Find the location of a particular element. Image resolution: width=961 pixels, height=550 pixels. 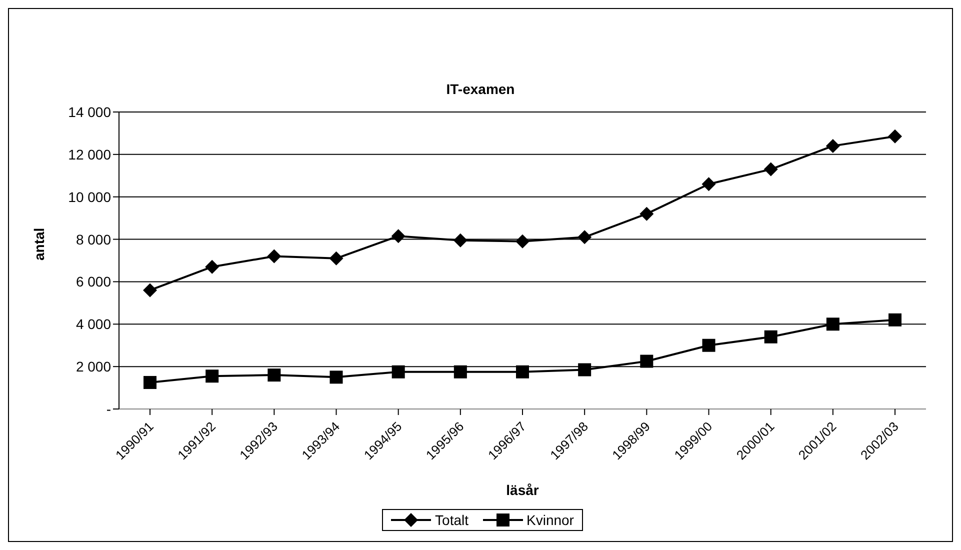

y-tick-label: 12 000 is located at coordinates (90, 154).